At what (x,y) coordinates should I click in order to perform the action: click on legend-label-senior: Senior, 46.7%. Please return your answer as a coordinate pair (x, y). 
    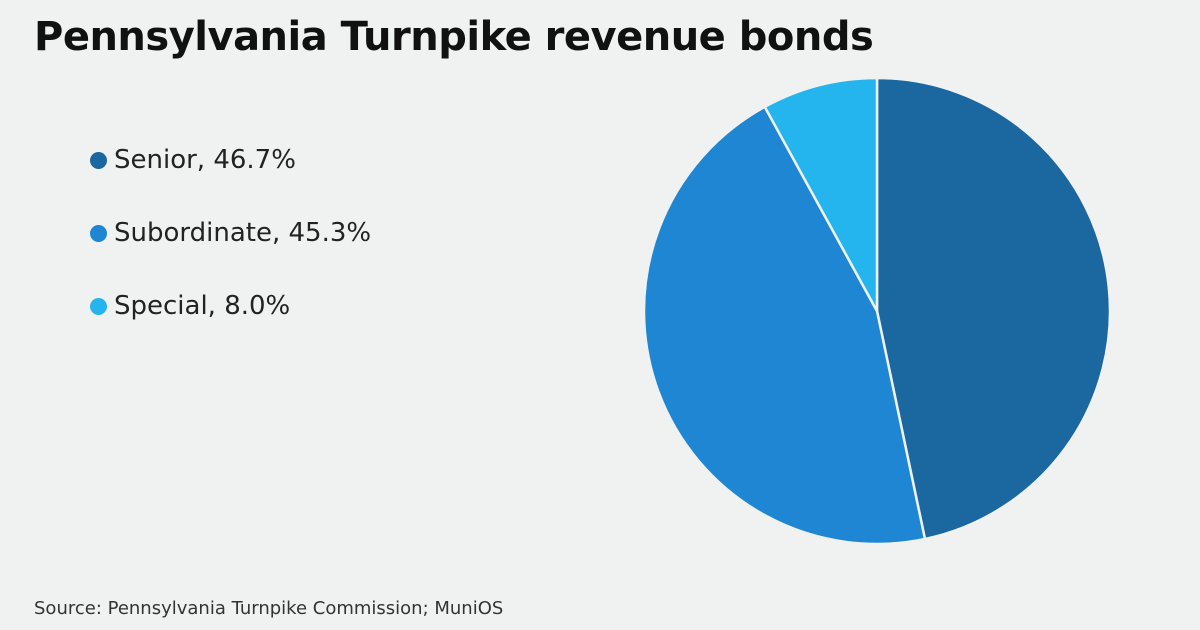
    Looking at the image, I should click on (205, 160).